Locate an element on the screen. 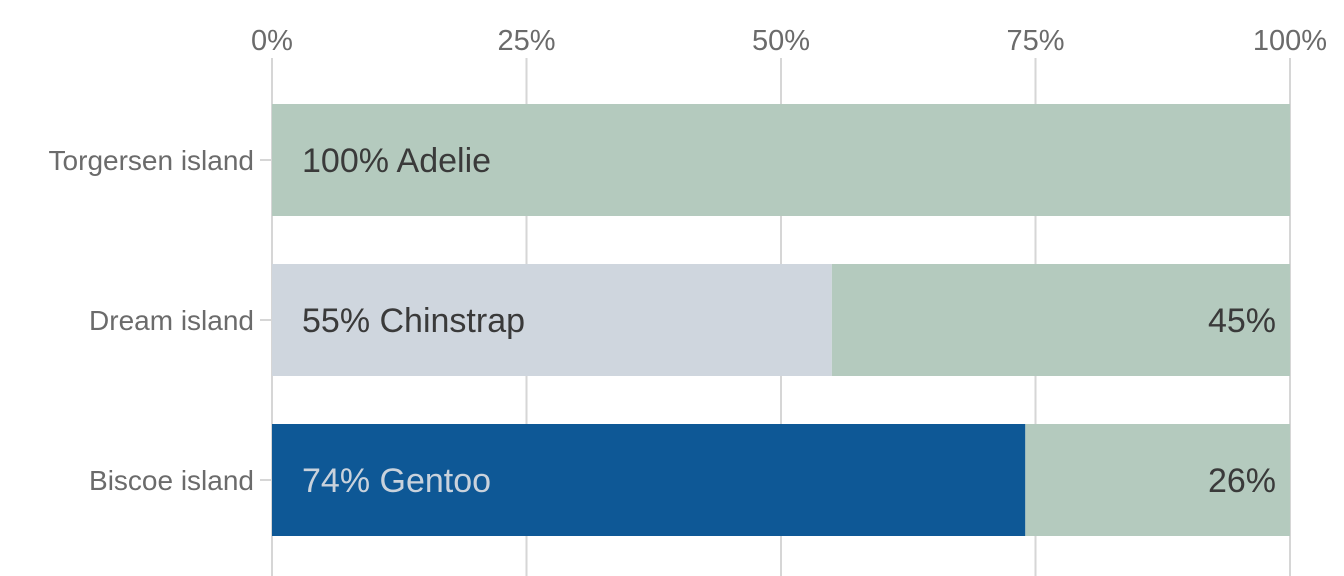 The image size is (1344, 576). category-label: Dream island is located at coordinates (171, 320).